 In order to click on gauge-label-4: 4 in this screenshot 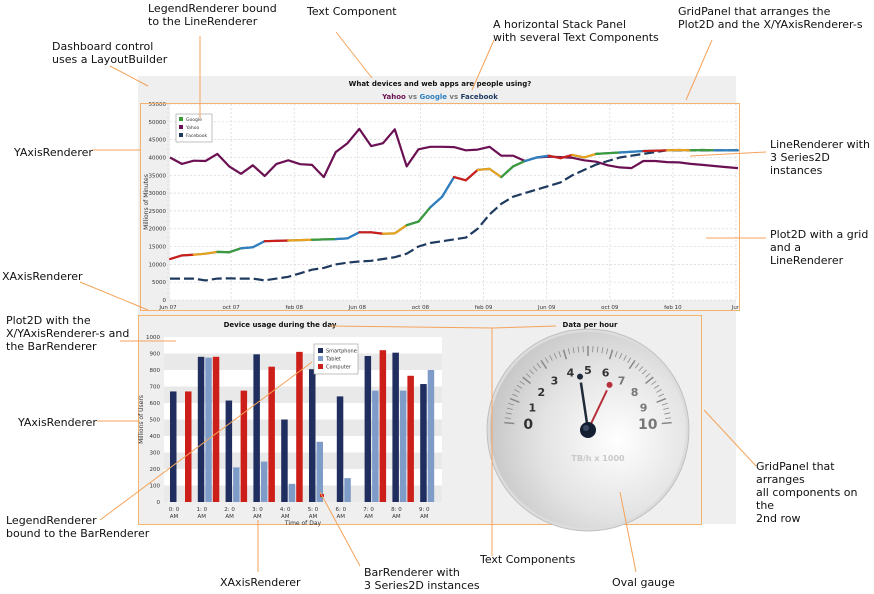, I will do `click(571, 373)`.